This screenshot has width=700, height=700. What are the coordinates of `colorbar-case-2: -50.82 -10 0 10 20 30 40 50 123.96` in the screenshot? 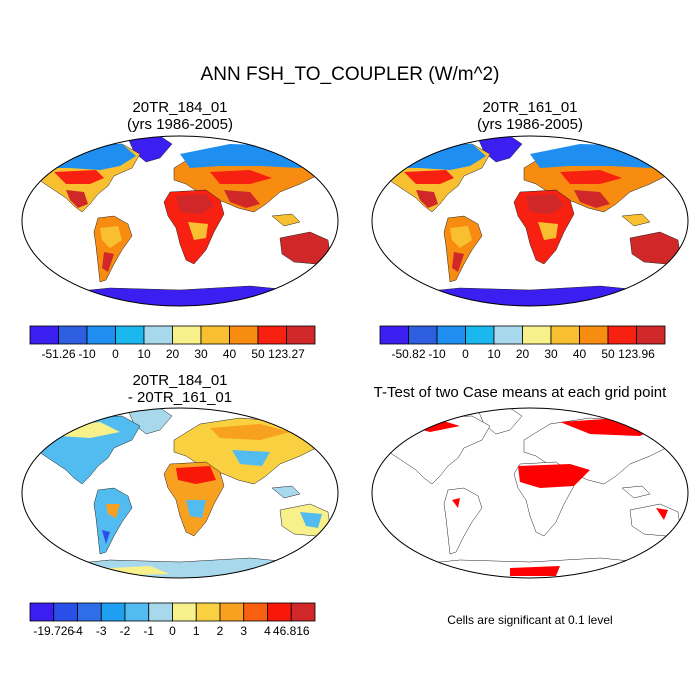 It's located at (522, 343).